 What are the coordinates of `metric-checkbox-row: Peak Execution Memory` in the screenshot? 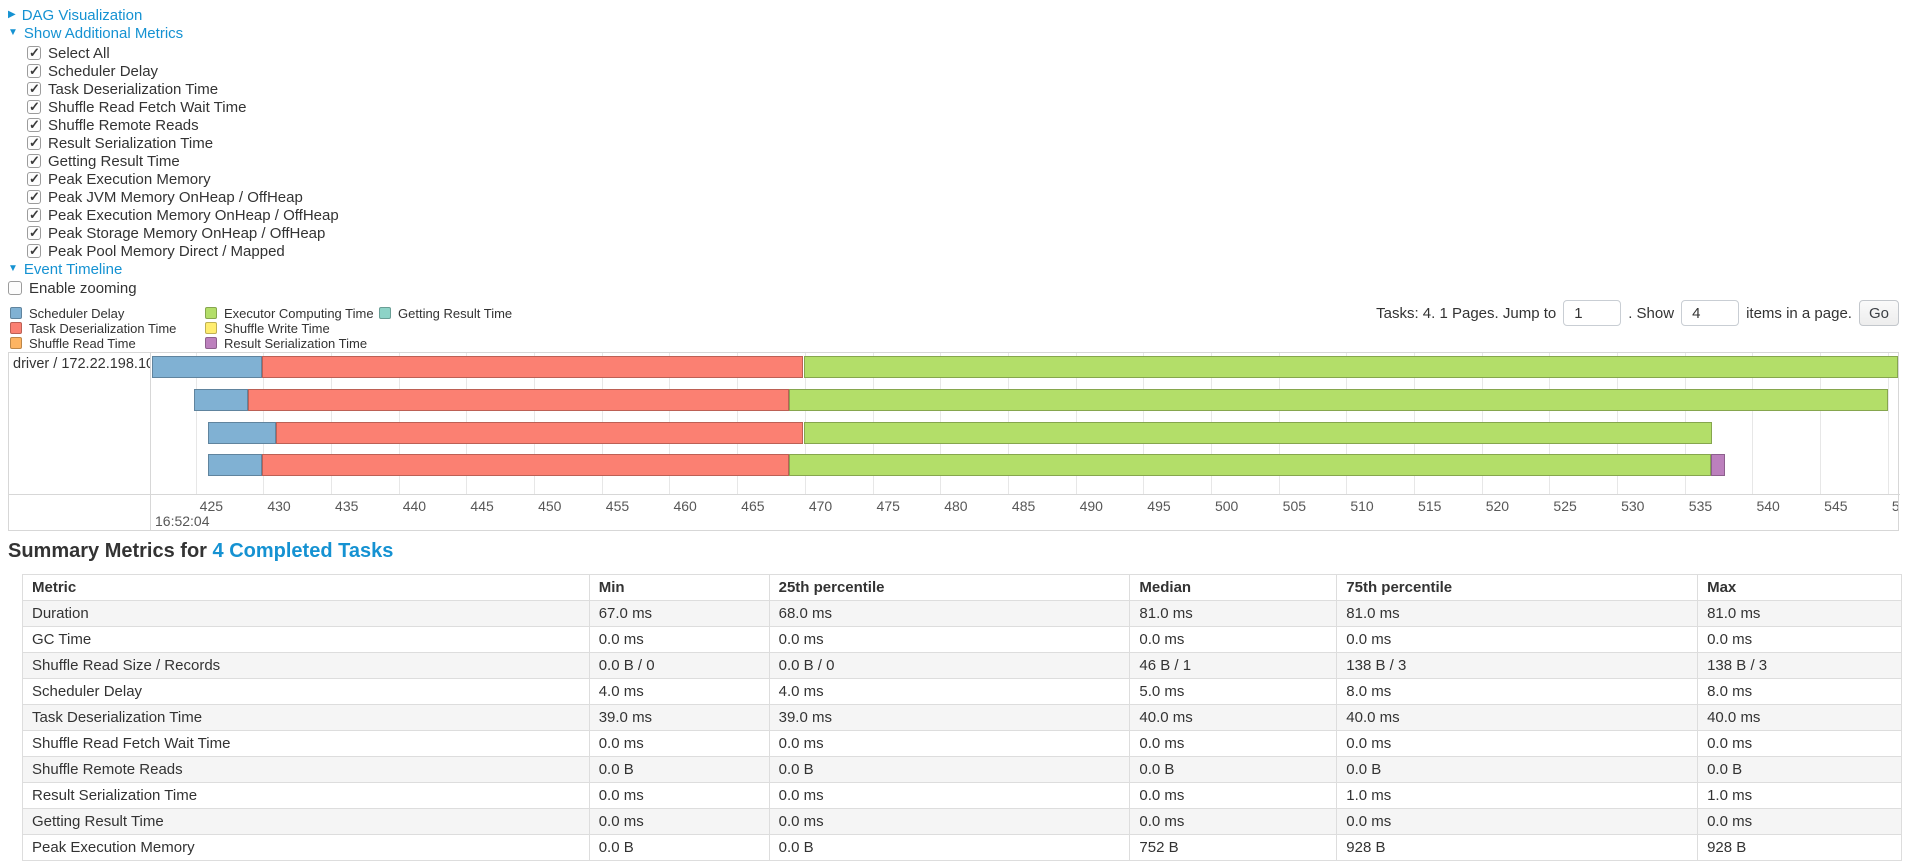 It's located at (183, 179).